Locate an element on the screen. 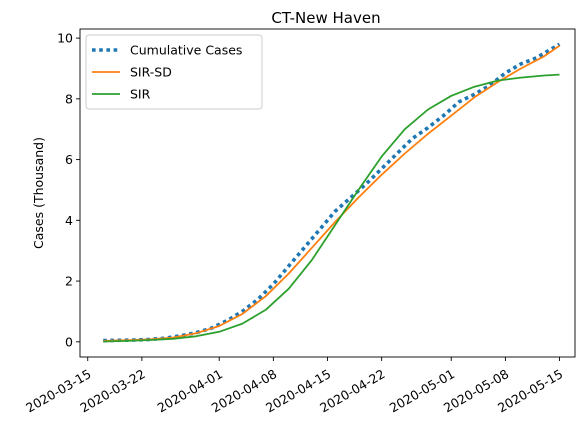 This screenshot has width=584, height=430. legend: Cumulative Cases SIR-SD SIR is located at coordinates (174, 72).